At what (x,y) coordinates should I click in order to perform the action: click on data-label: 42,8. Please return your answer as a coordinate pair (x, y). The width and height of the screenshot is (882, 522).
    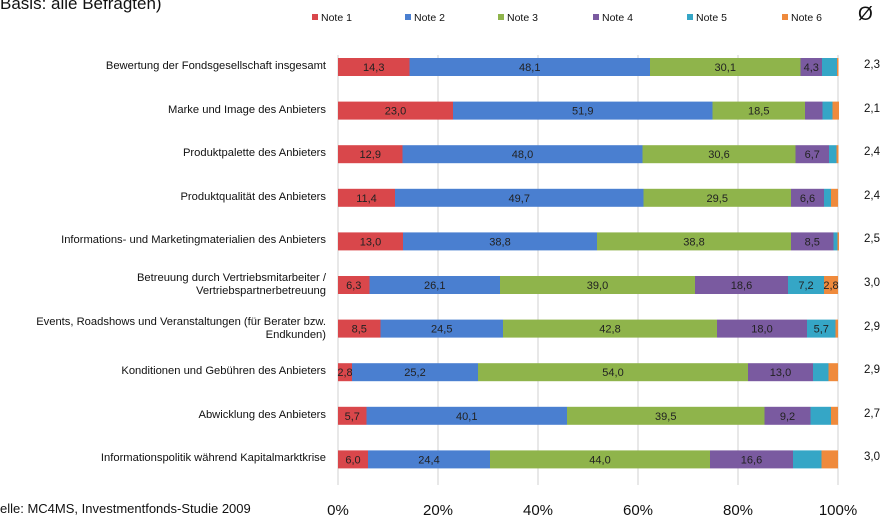
    Looking at the image, I should click on (609, 330).